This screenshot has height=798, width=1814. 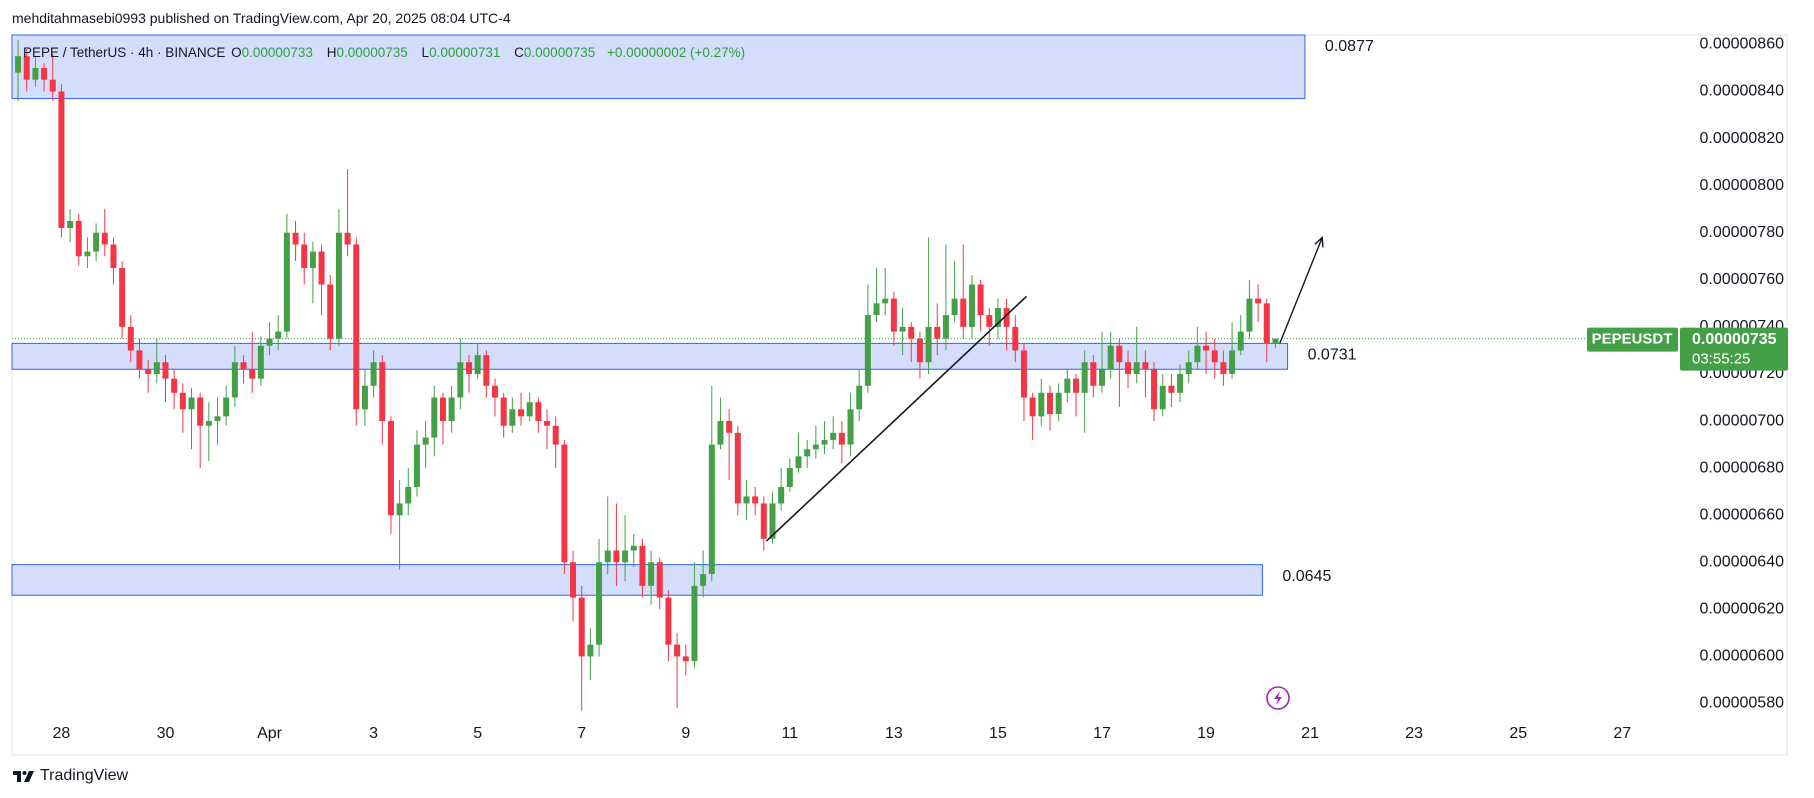 I want to click on x-tick-label: 5, so click(x=477, y=733).